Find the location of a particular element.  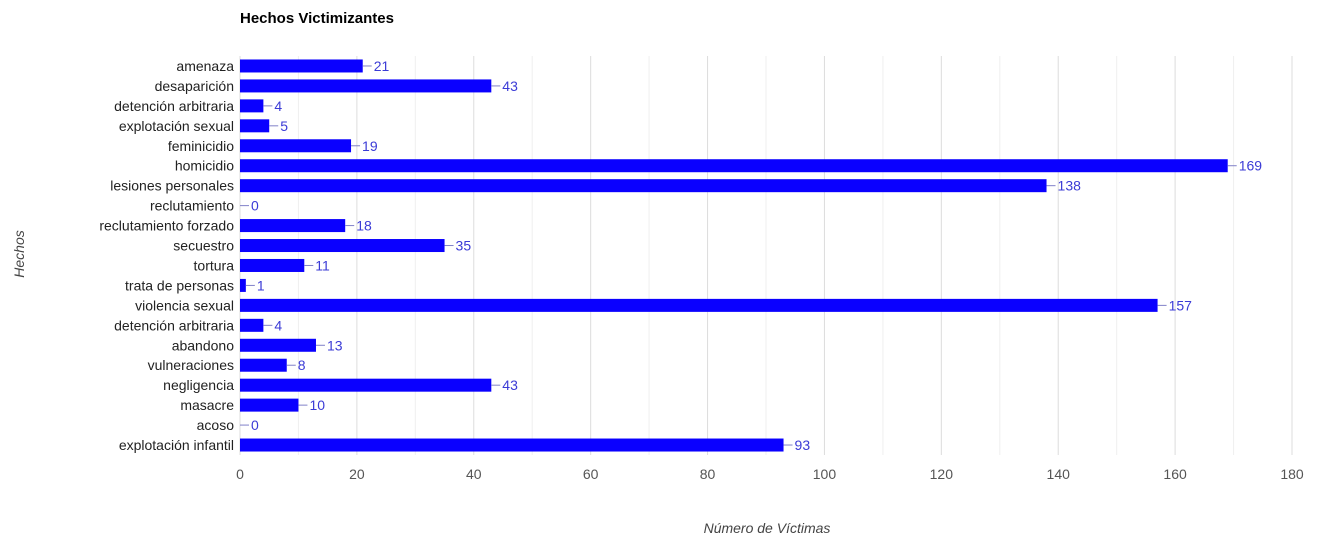

x-tick-label: 60 is located at coordinates (591, 474).